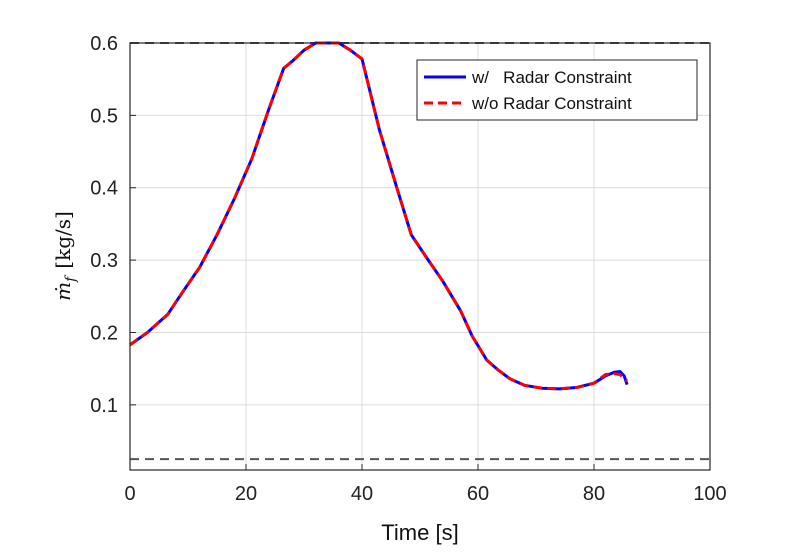  Describe the element at coordinates (104, 44) in the screenshot. I see `y-tick-label: 0.6` at that location.